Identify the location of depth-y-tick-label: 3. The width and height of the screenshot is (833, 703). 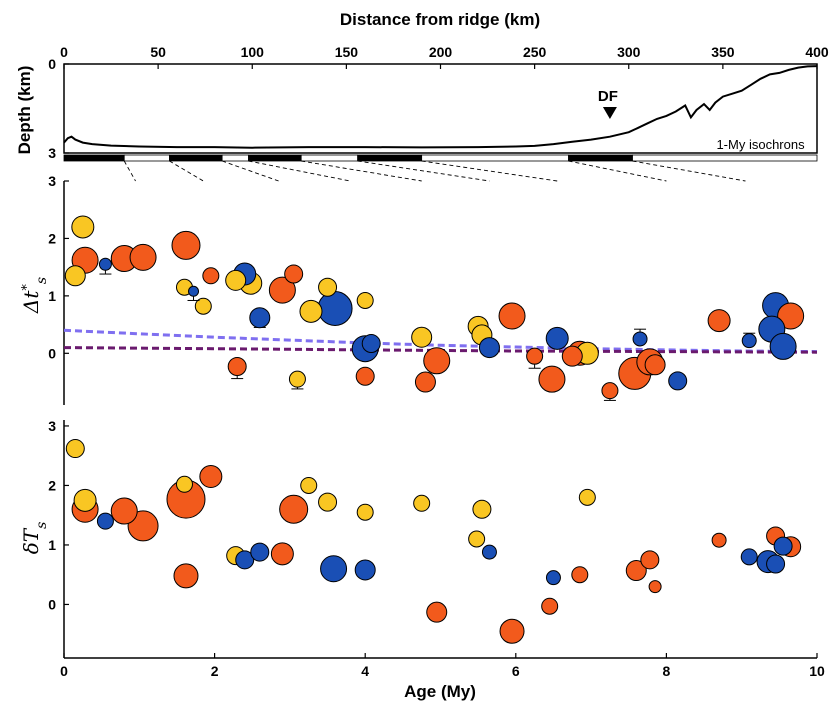
(52, 153).